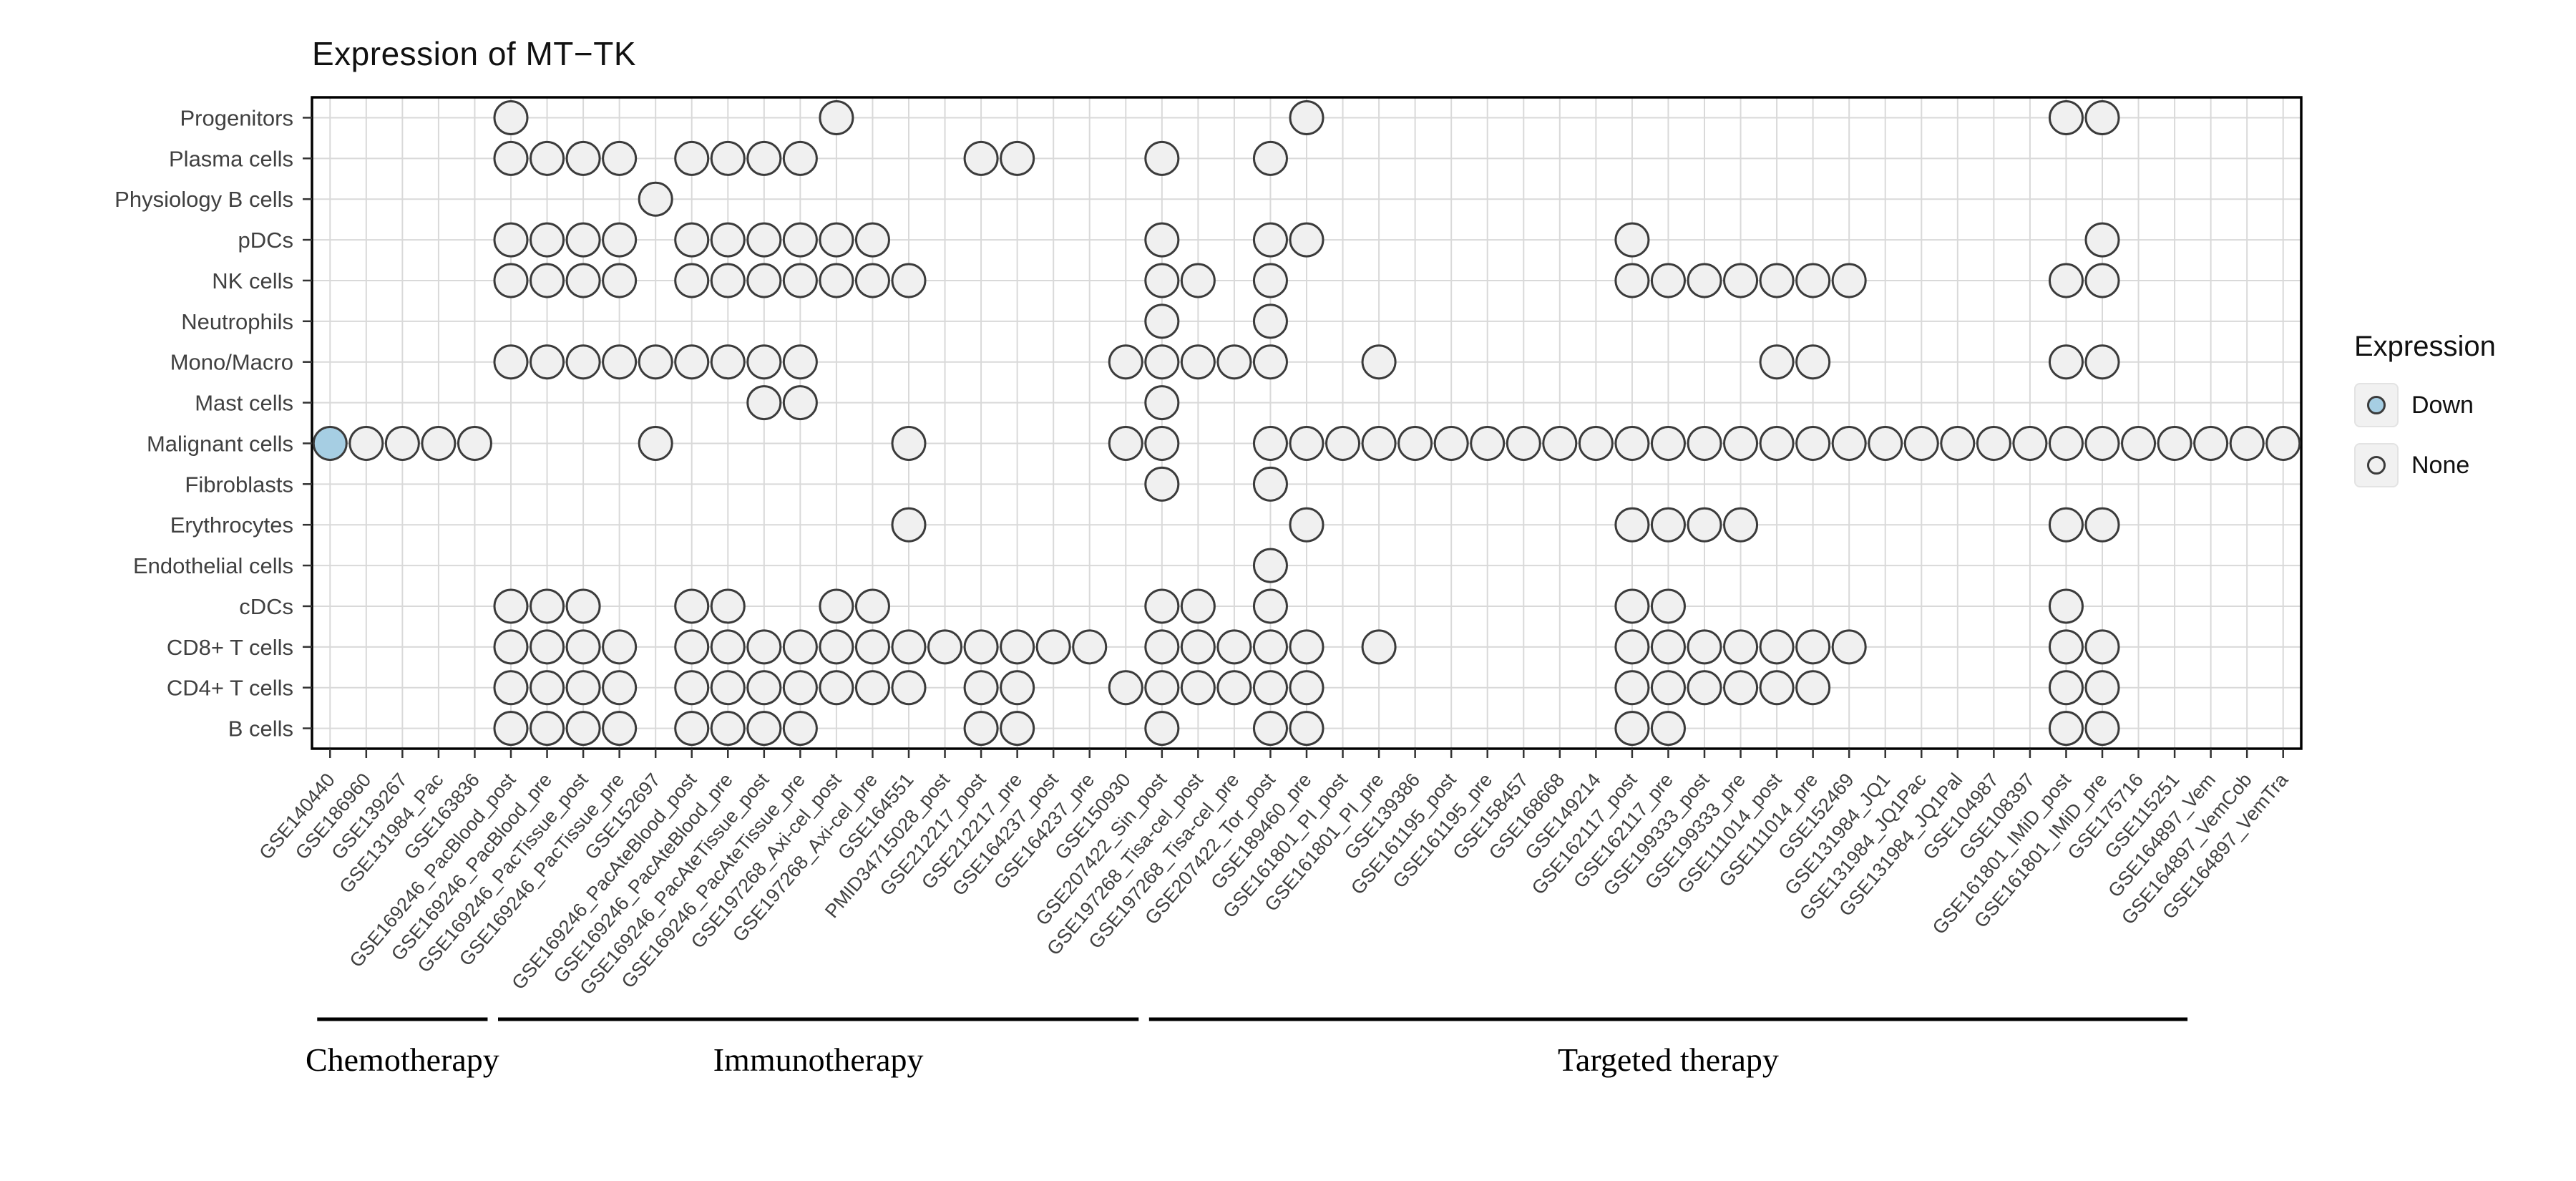  Describe the element at coordinates (474, 53) in the screenshot. I see `chart-title: Expression of MT−TK` at that location.